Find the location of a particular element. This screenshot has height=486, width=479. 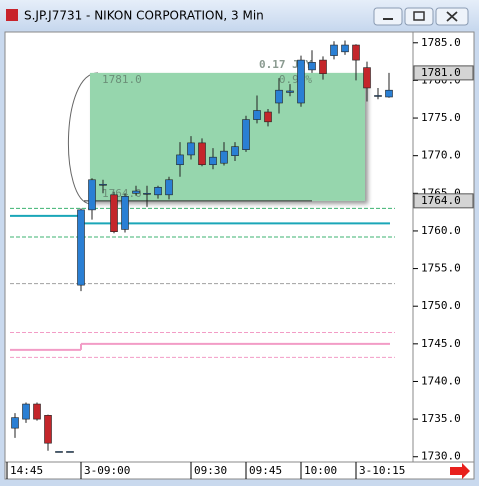

x-tick-label: 3-09:00 is located at coordinates (107, 470).